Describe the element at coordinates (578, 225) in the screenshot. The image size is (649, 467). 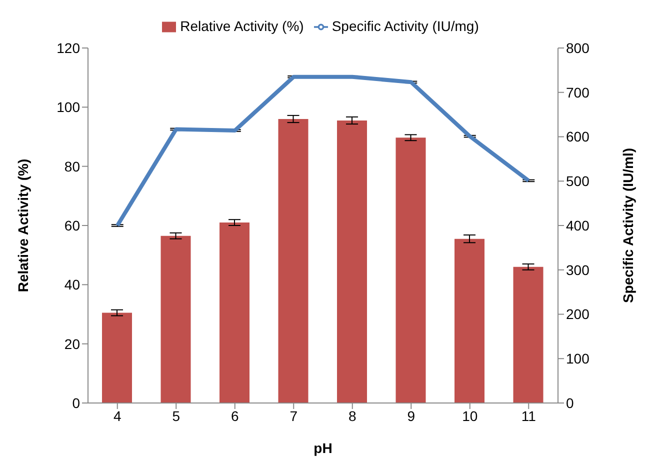
I see `y2-tick-label: 400` at that location.